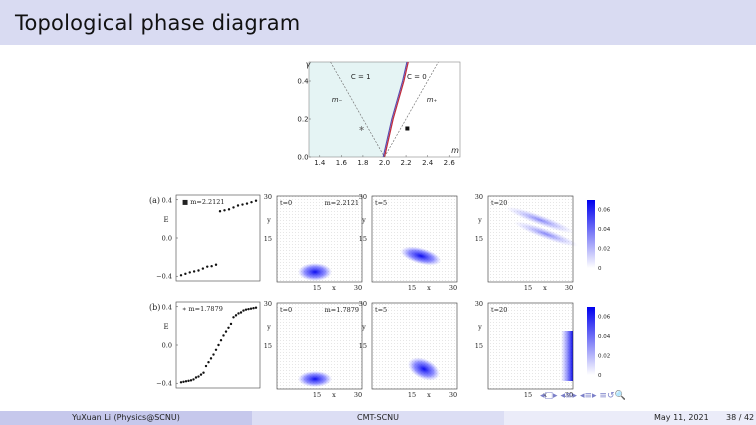  Describe the element at coordinates (317, 288) in the screenshot. I see `heatmap-a-0-x-tick-mid: 15` at that location.